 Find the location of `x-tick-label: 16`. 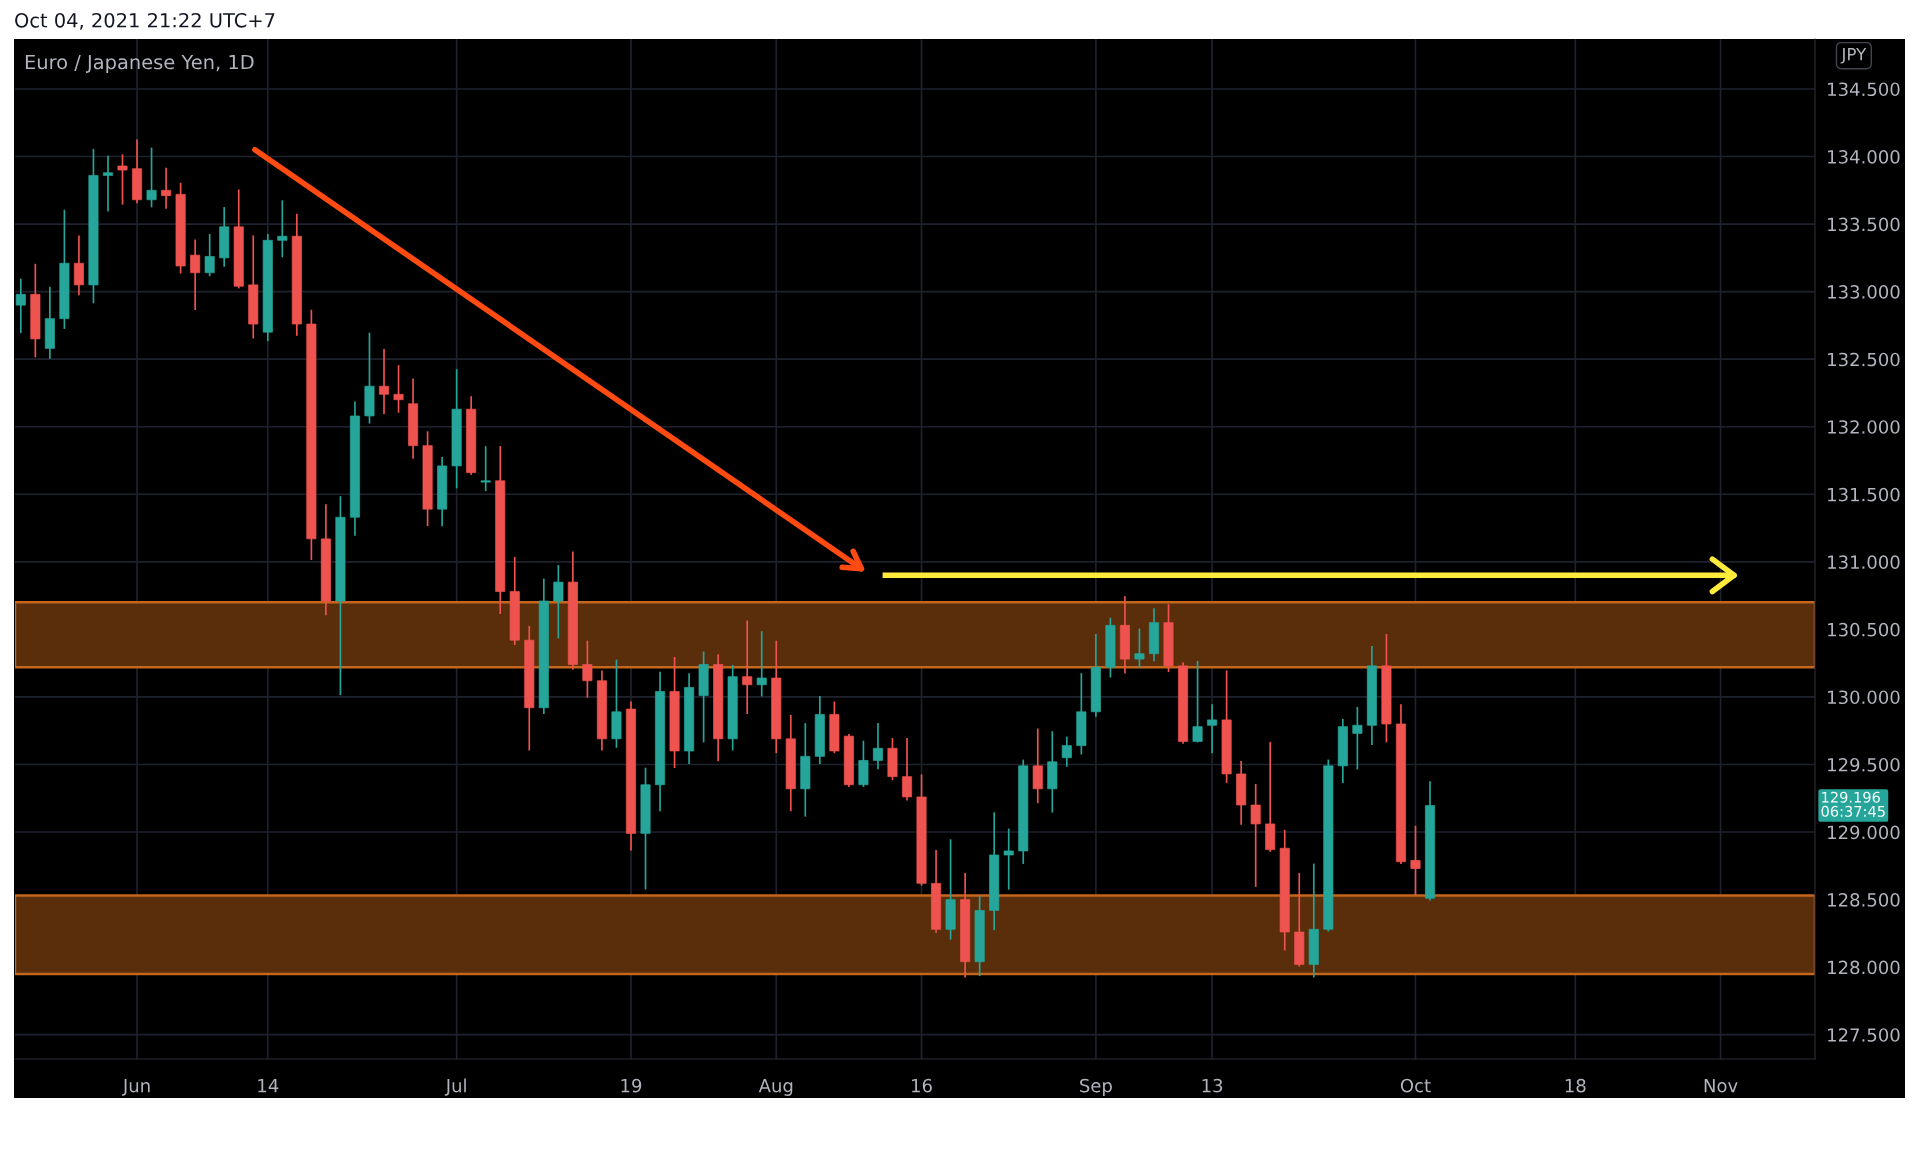

x-tick-label: 16 is located at coordinates (922, 1085).